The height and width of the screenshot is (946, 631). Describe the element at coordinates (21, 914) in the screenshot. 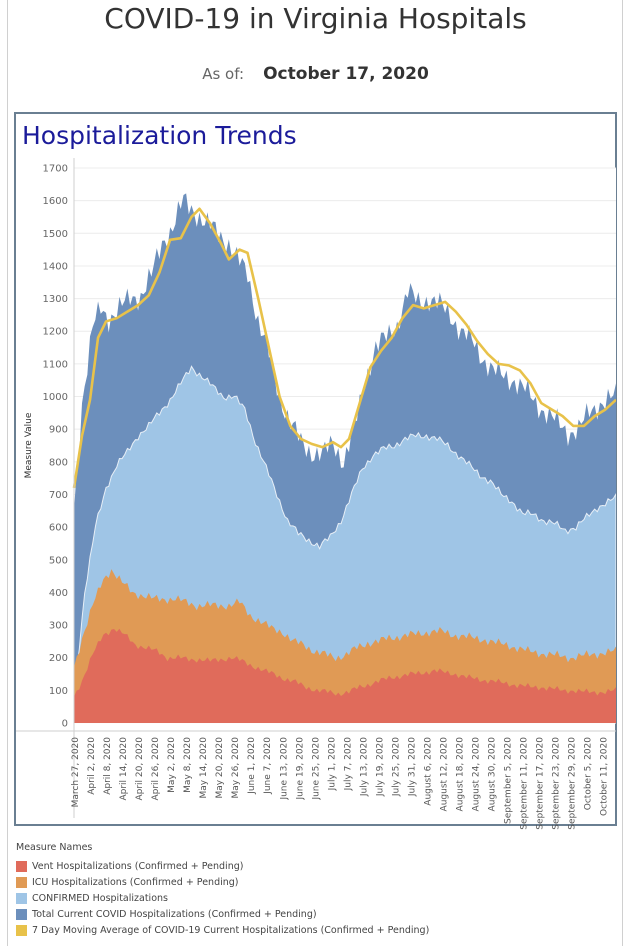

I see `legend-swatch-total` at that location.